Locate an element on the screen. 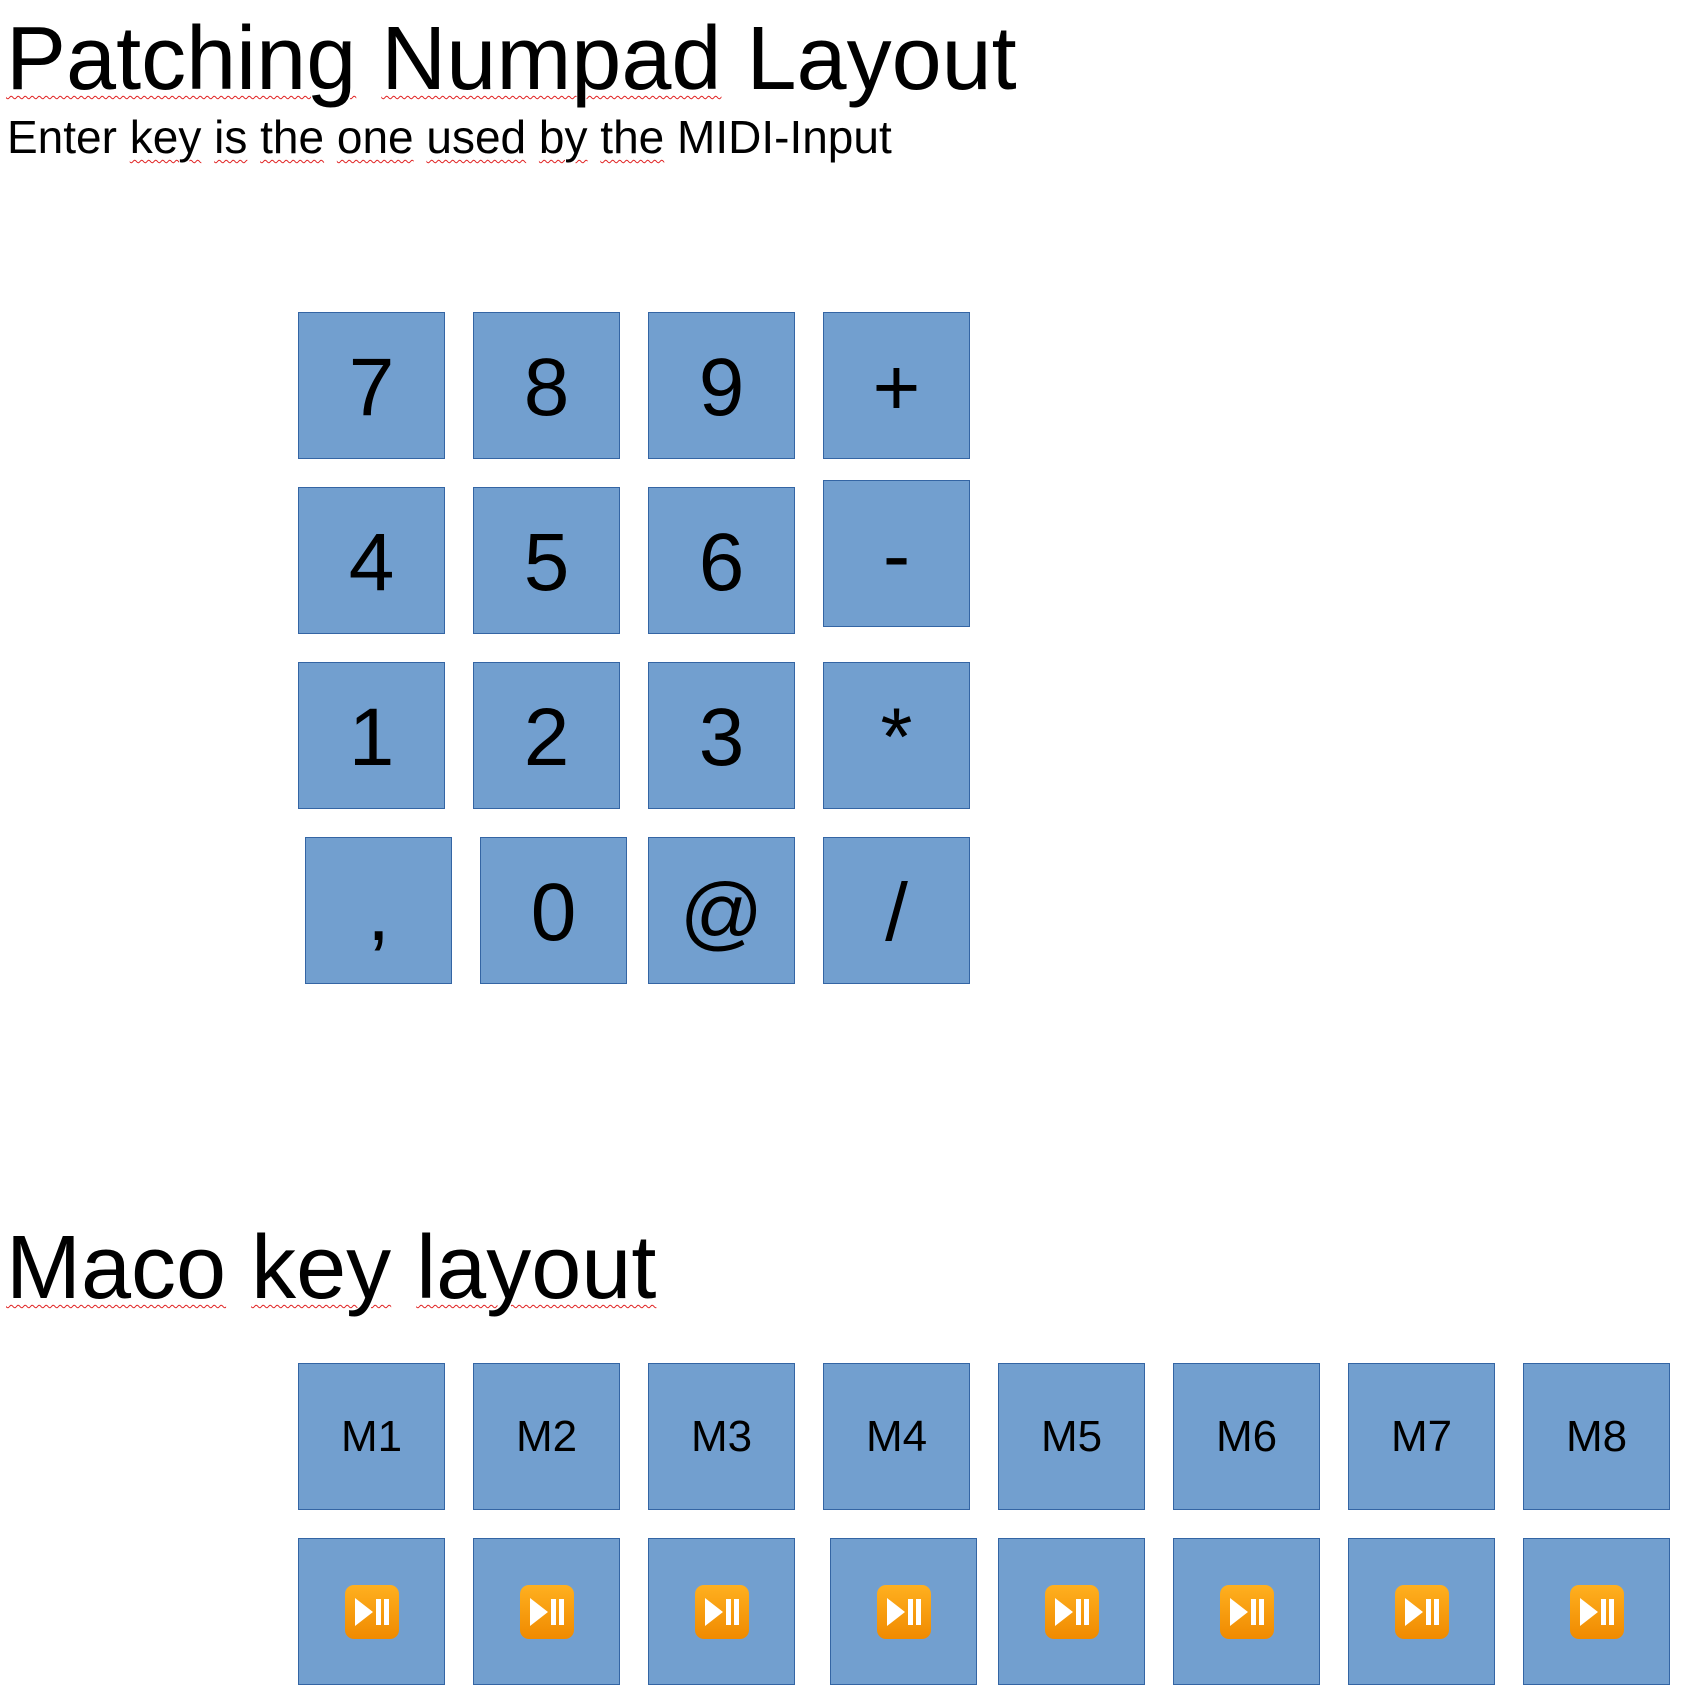 This screenshot has height=1708, width=1689. macro-key-m6: M6 is located at coordinates (1246, 1436).